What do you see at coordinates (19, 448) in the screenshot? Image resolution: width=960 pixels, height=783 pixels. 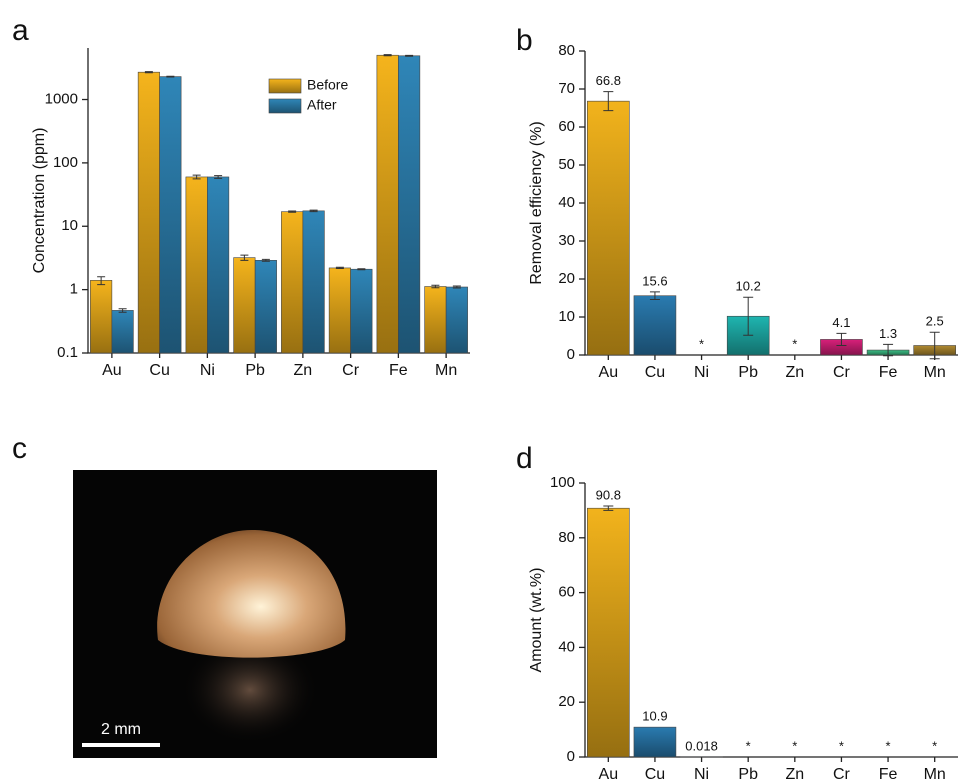 I see `panel-letter: c` at bounding box center [19, 448].